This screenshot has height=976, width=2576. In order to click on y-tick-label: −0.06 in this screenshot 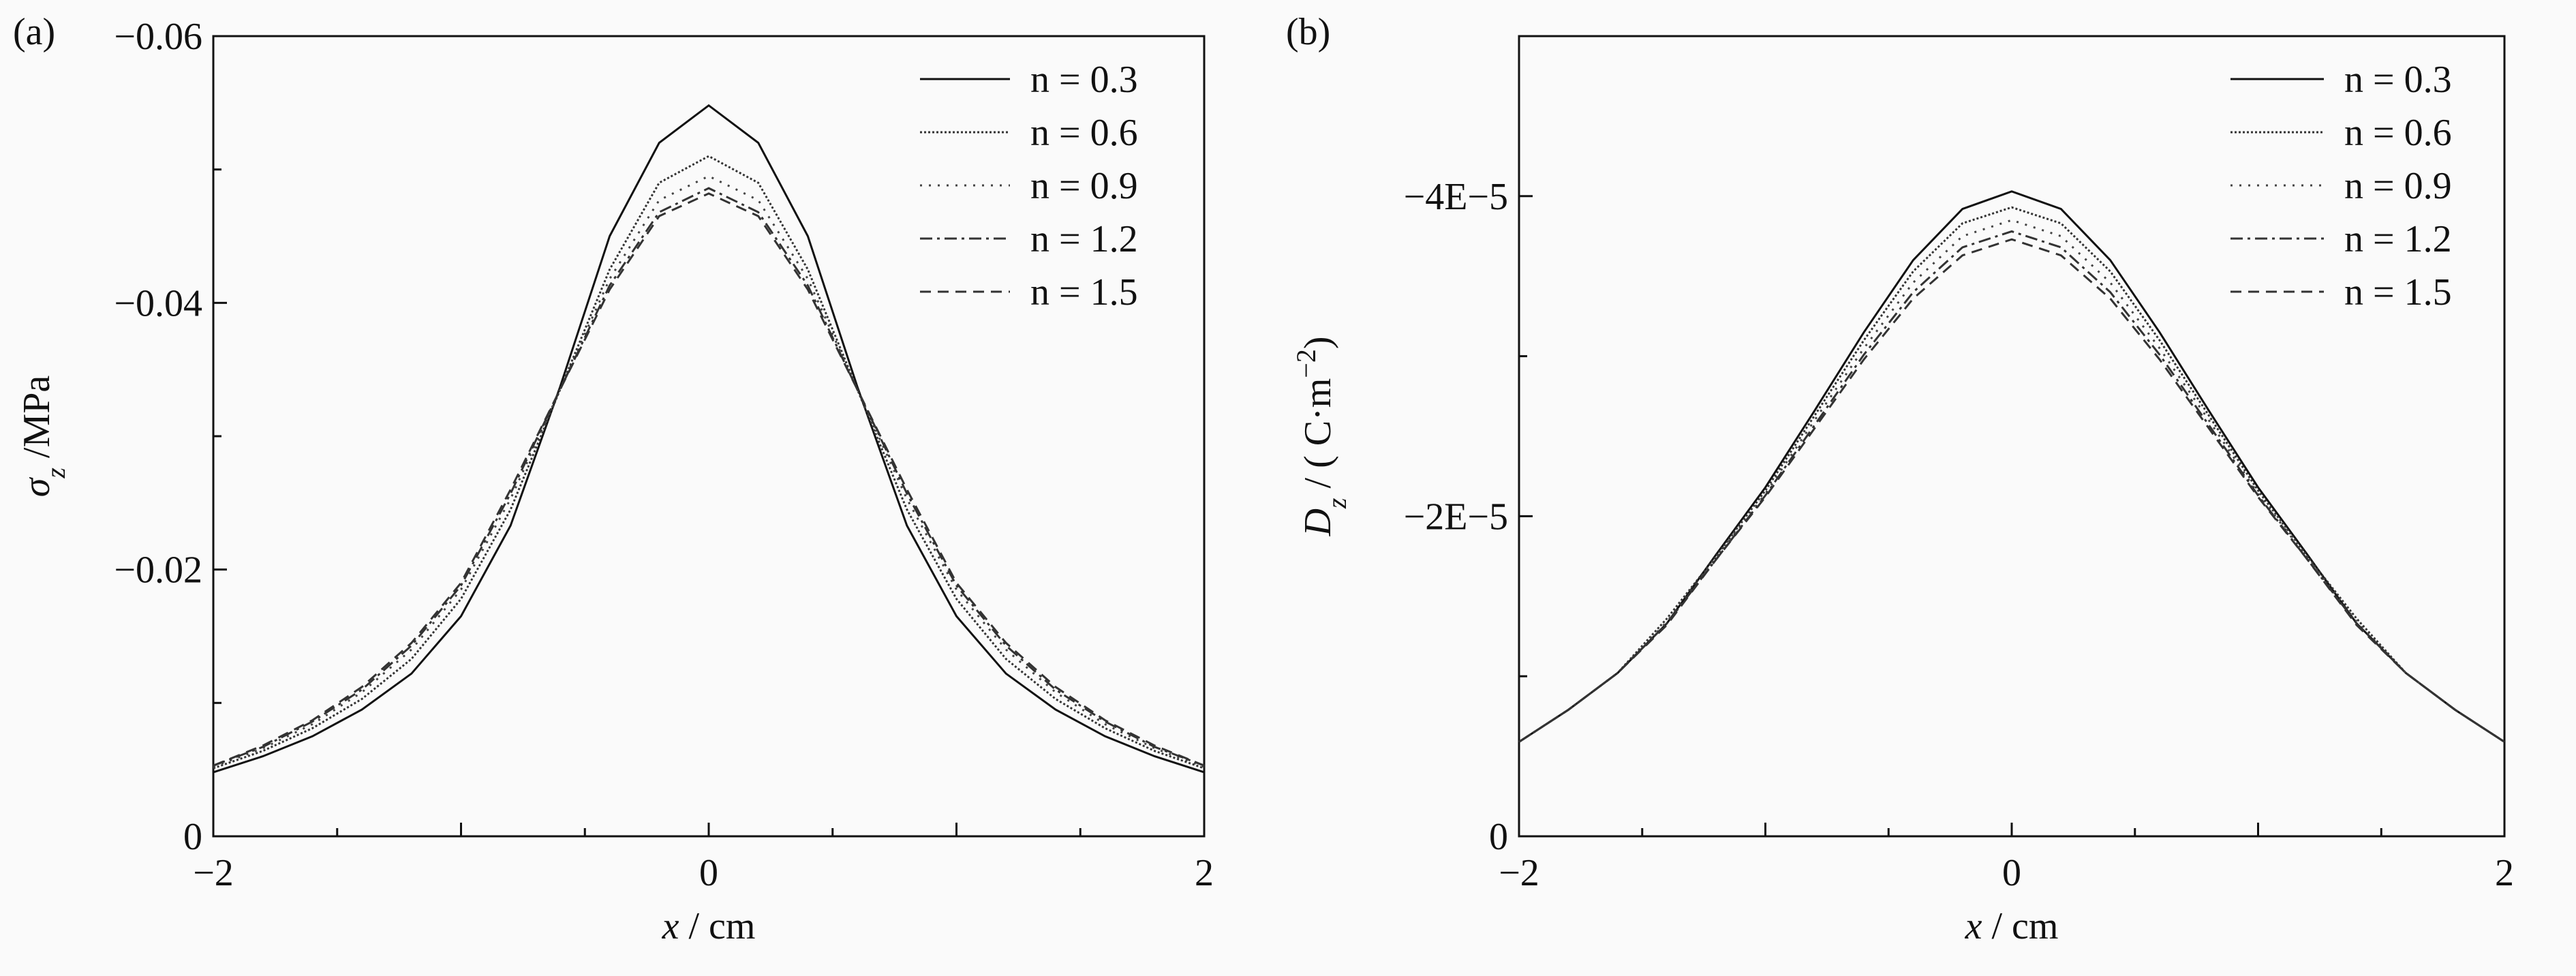, I will do `click(158, 37)`.